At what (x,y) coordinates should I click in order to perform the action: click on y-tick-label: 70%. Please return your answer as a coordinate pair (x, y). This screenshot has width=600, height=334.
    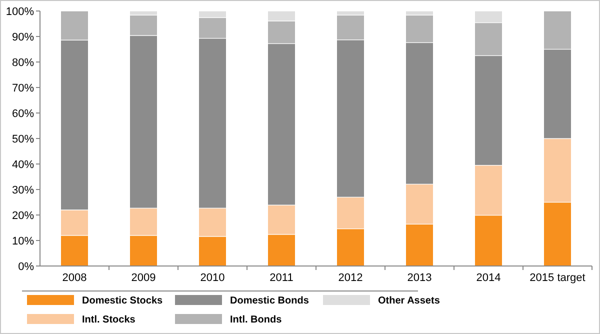
    Looking at the image, I should click on (23, 88).